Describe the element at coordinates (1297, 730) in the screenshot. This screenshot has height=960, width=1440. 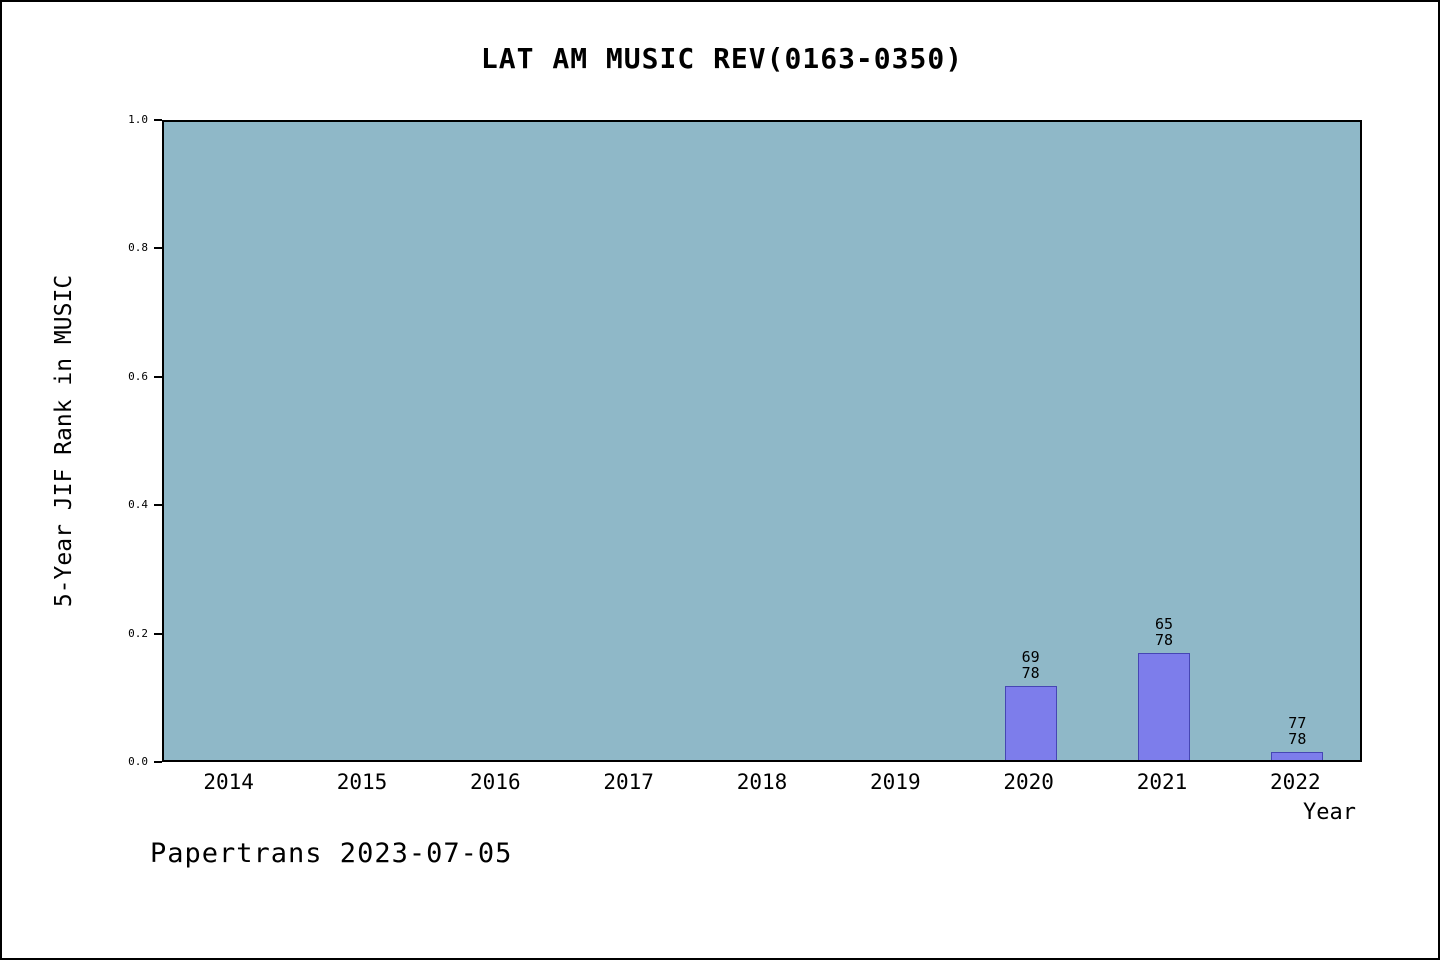
I see `bar-label-2022: 77 78` at that location.